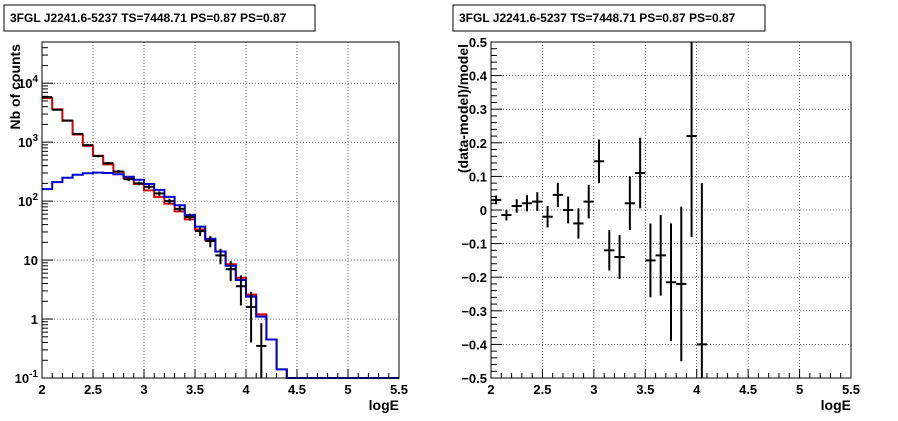 The image size is (898, 421). I want to click on y-tick-label: 0.5, so click(478, 42).